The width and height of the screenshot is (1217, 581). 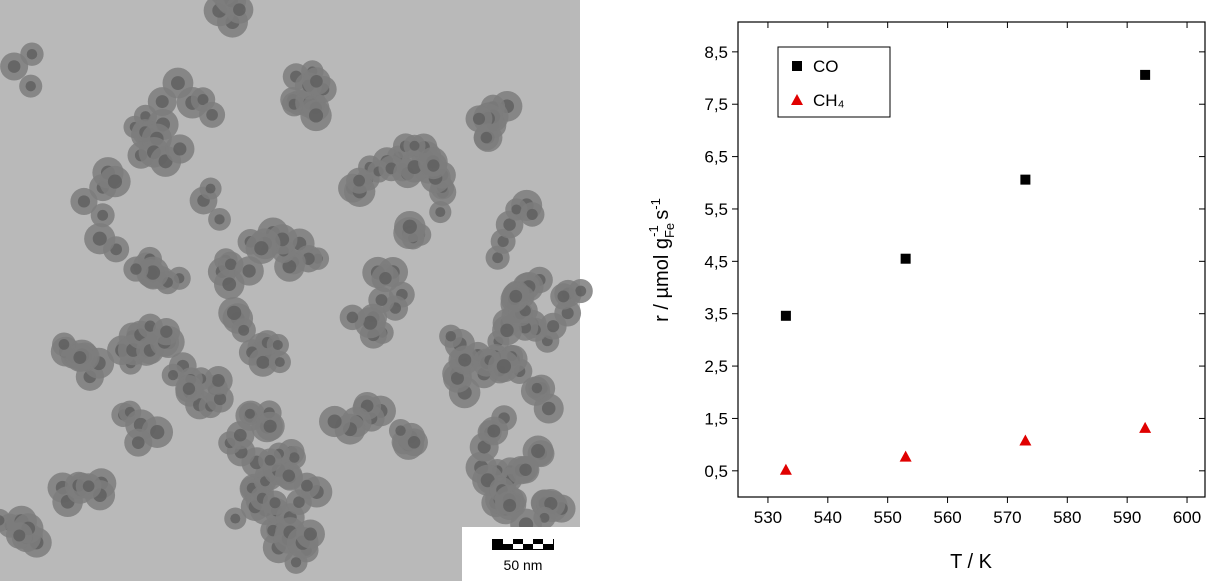 I want to click on y-label-sub: Fe, so click(x=669, y=230).